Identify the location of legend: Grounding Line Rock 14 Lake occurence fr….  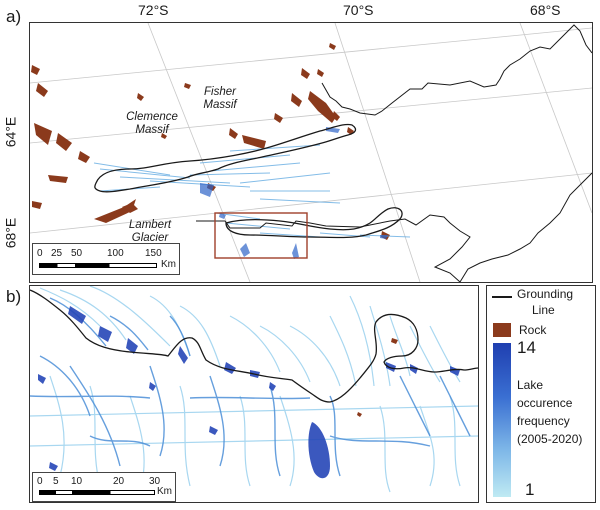
(541, 394).